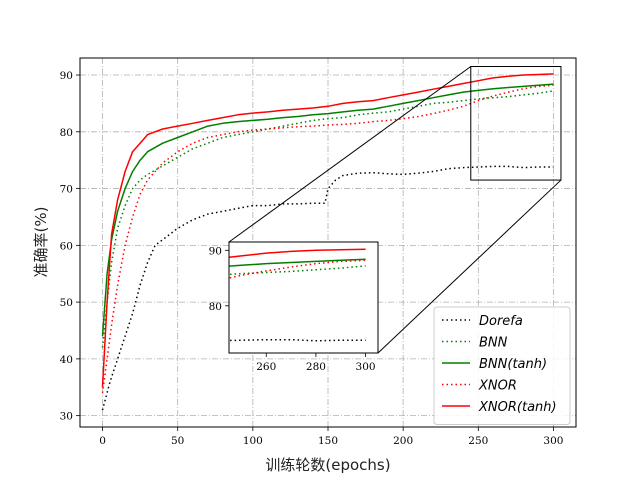 This screenshot has height=480, width=640. I want to click on legend-box, so click(502, 365).